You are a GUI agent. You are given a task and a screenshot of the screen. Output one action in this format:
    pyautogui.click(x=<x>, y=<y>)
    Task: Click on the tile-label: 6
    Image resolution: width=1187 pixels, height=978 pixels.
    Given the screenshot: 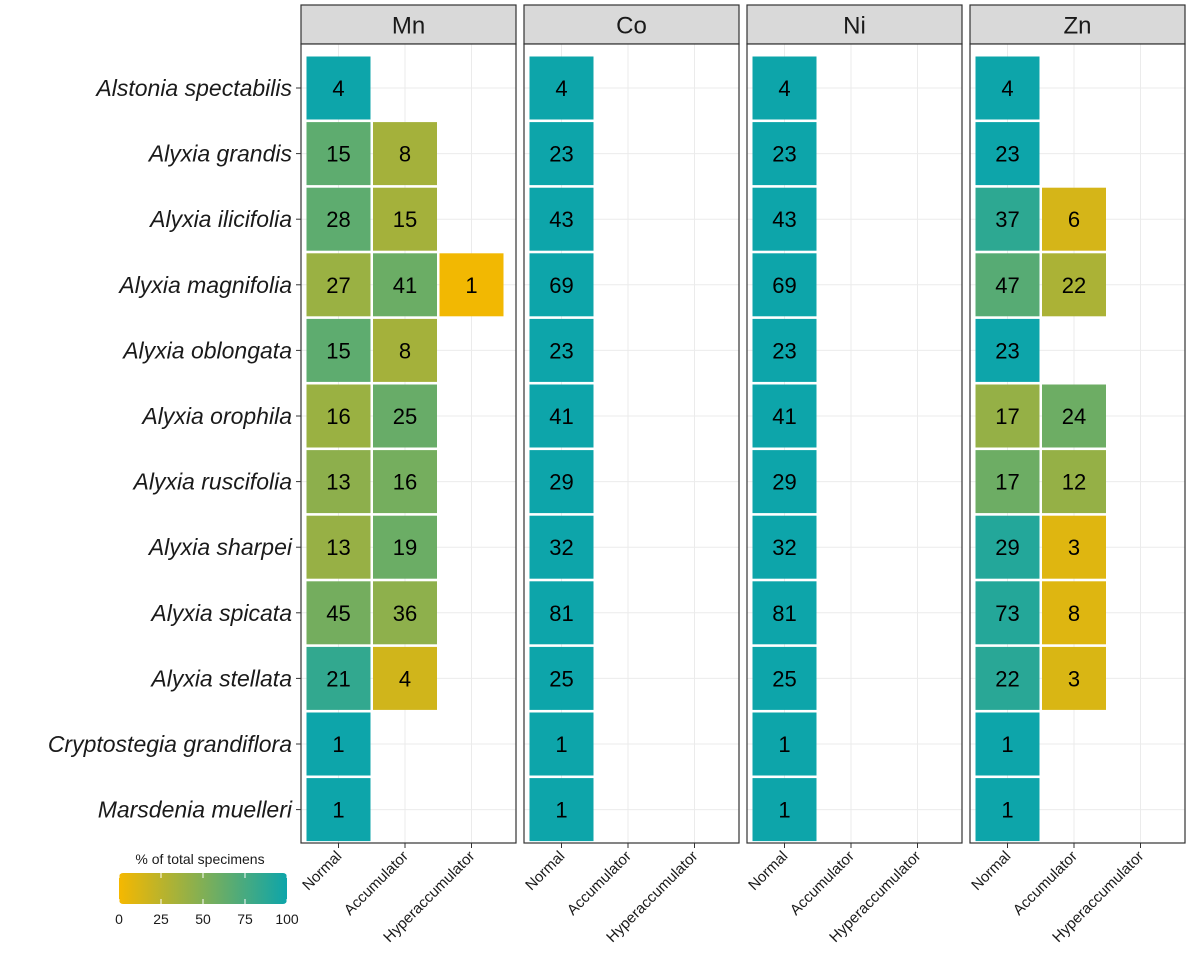 What is the action you would take?
    pyautogui.click(x=1074, y=219)
    